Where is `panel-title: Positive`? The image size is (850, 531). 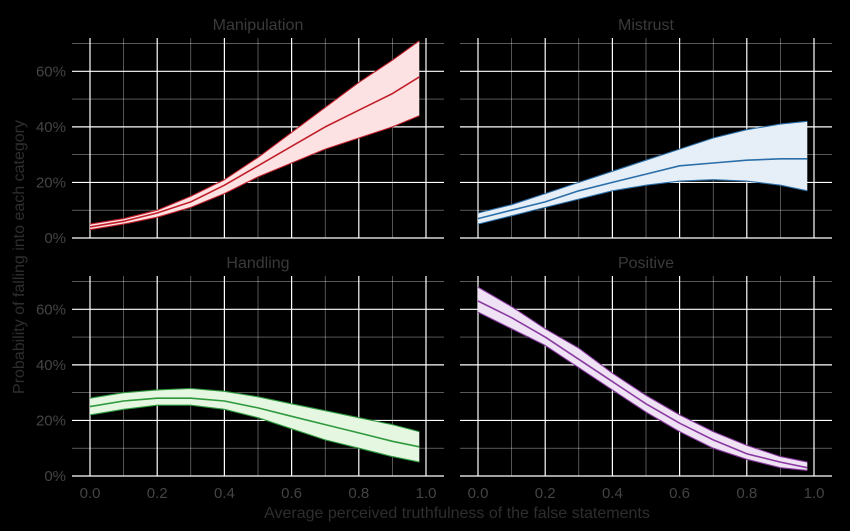
panel-title: Positive is located at coordinates (646, 263).